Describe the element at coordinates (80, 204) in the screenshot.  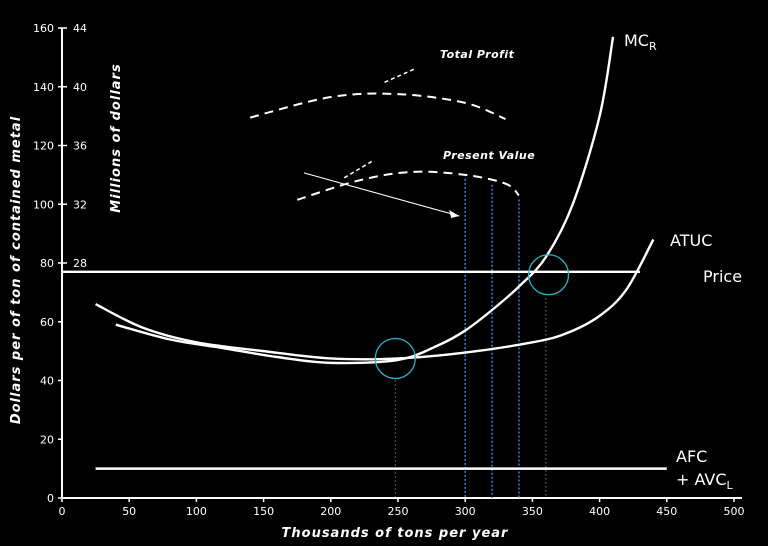
I see `y-right-tick-label: 32` at that location.